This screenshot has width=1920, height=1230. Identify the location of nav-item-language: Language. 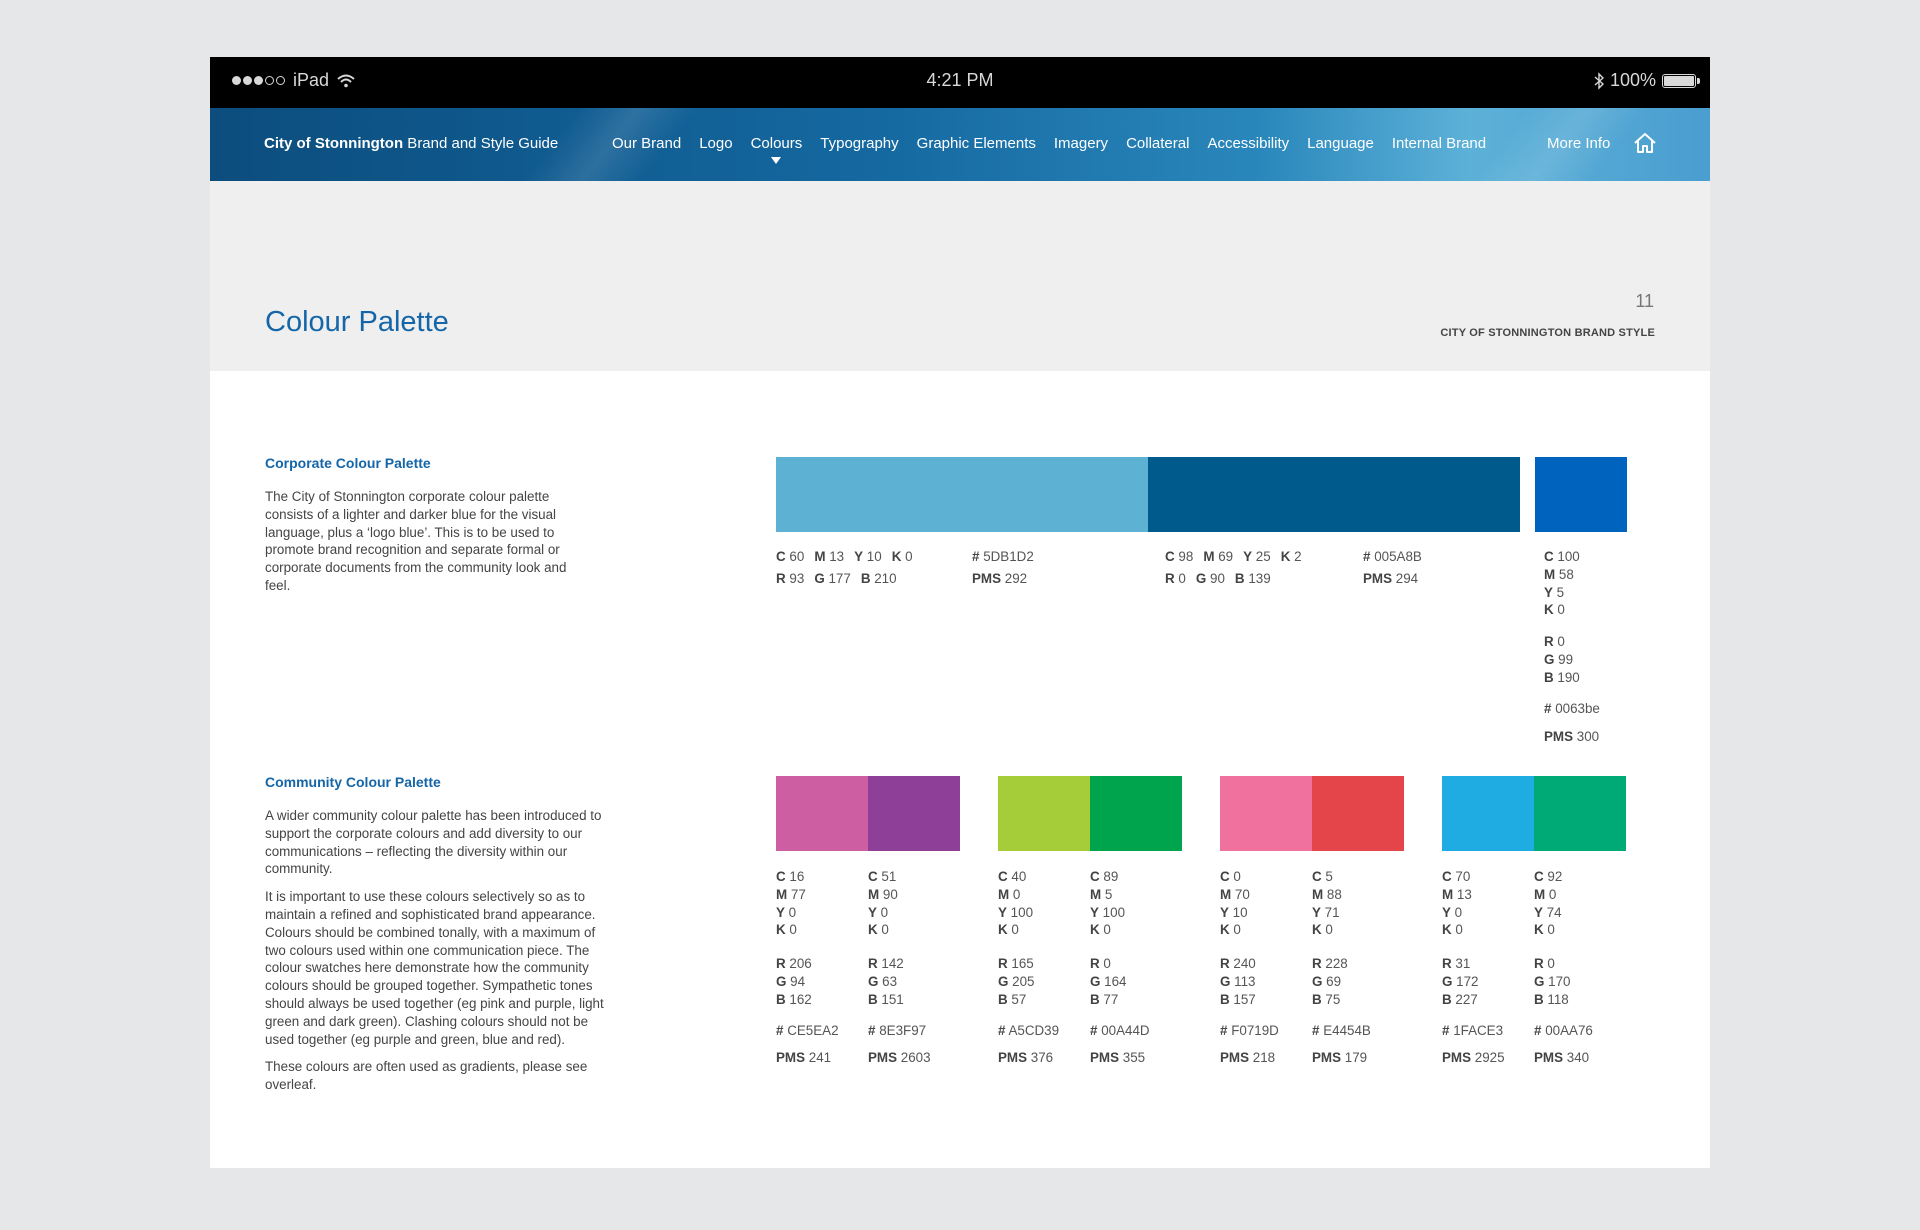
(1340, 143).